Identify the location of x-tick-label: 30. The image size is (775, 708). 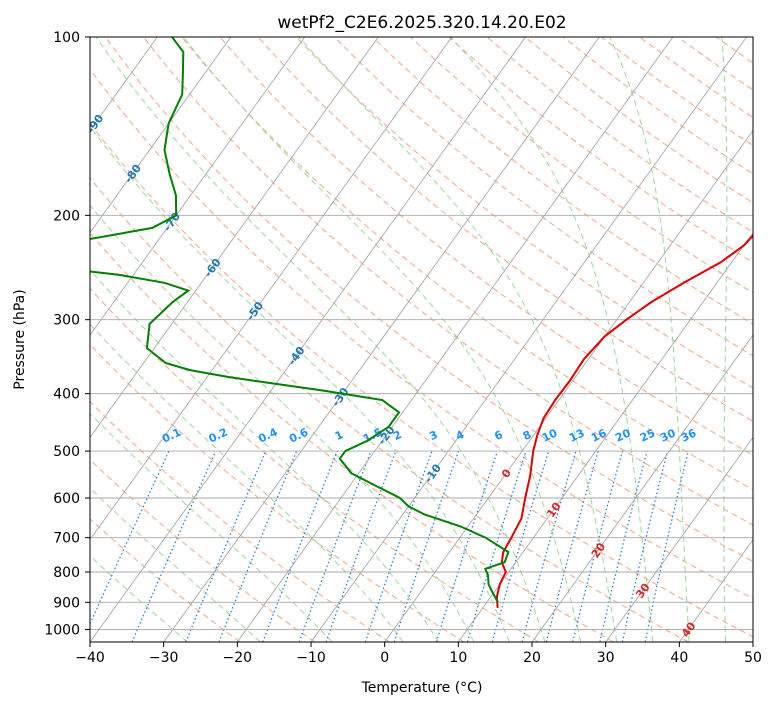
(606, 658).